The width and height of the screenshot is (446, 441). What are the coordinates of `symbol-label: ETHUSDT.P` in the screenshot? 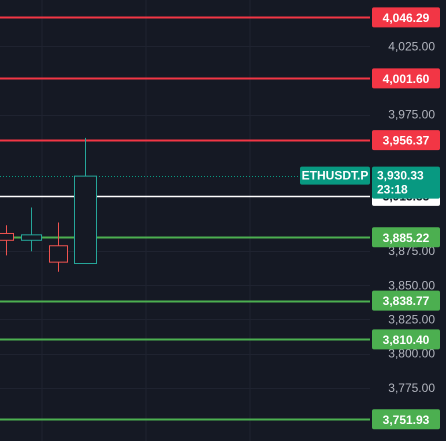 It's located at (335, 176).